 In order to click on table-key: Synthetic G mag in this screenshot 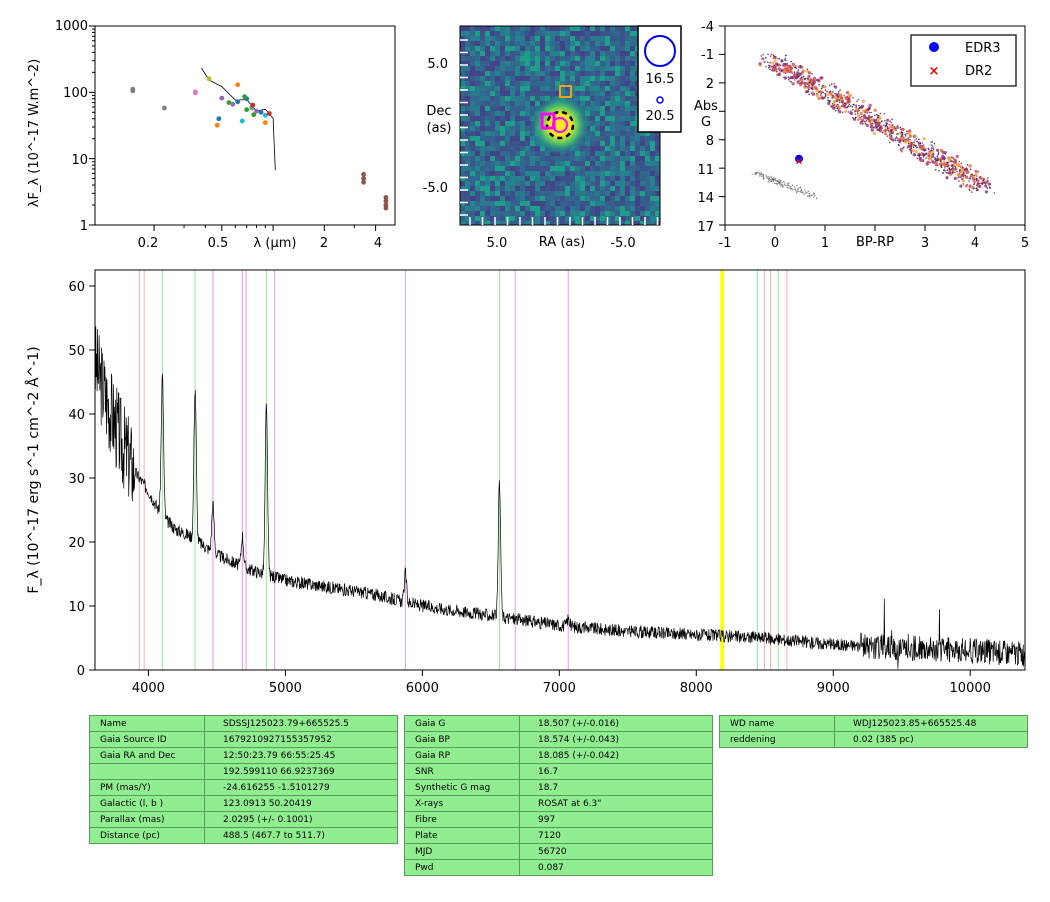, I will do `click(462, 787)`.